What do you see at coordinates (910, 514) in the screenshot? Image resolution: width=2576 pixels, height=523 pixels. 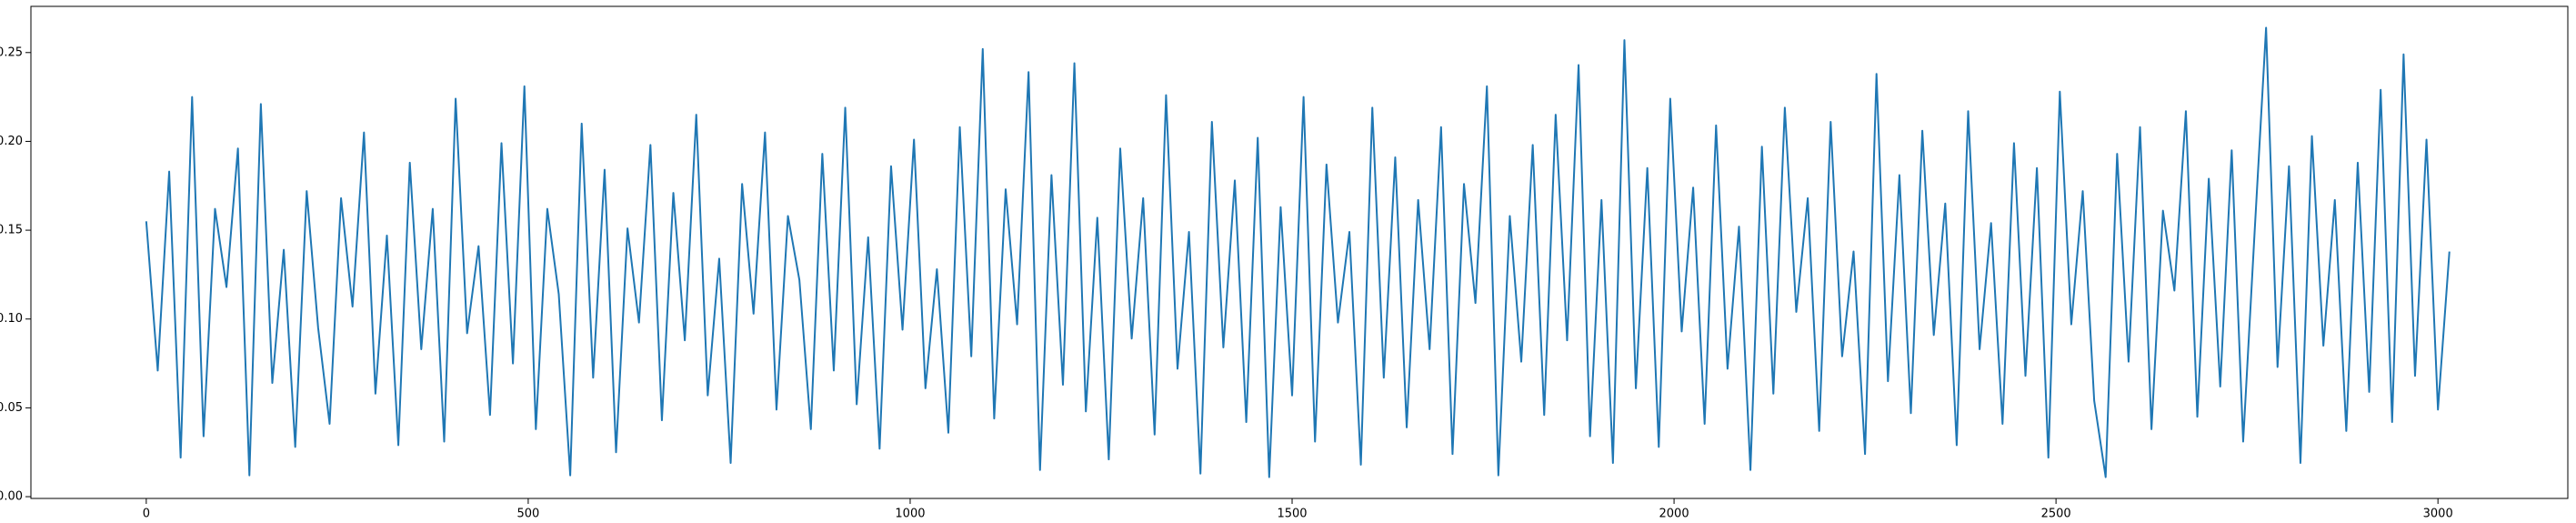 I see `x-tick-label: 1000` at bounding box center [910, 514].